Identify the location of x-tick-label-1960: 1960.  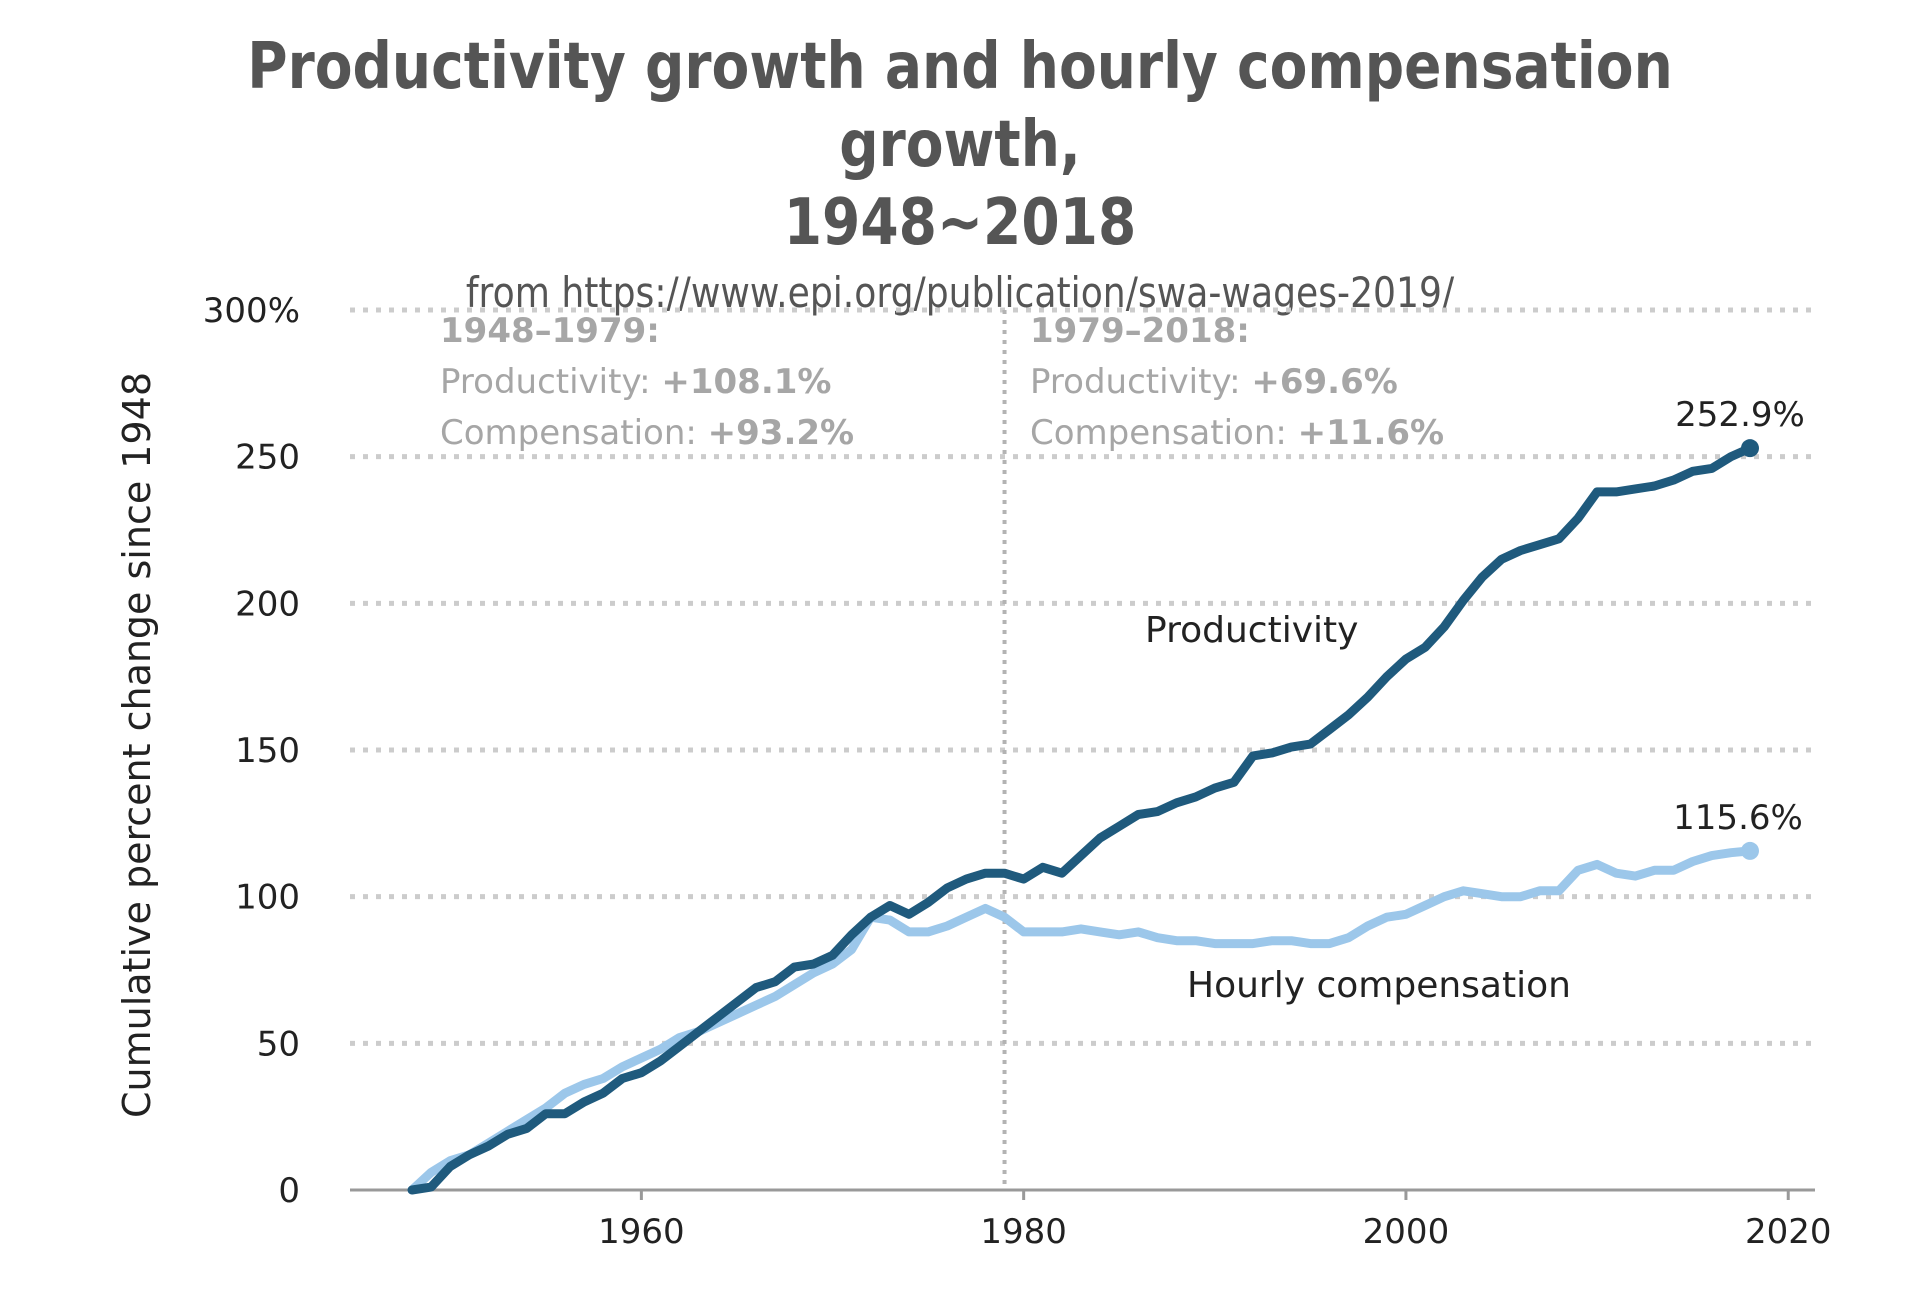
(641, 1232).